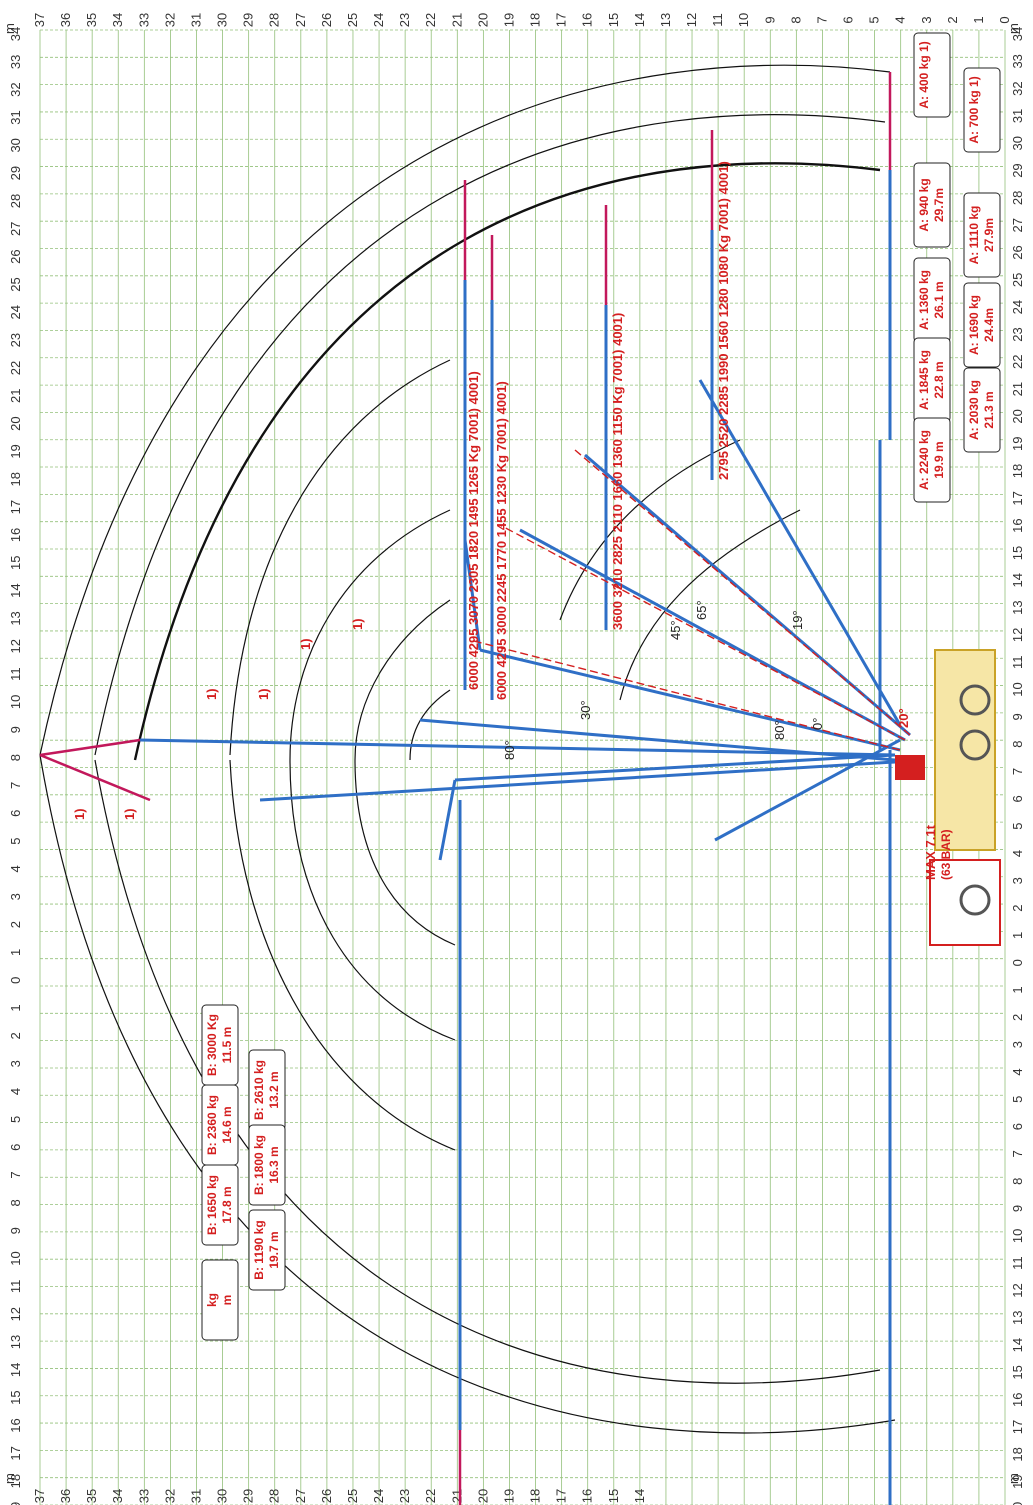 Image resolution: width=1033 pixels, height=1505 pixels. Describe the element at coordinates (39, 1496) in the screenshot. I see `tick-label-bottom: 37` at that location.